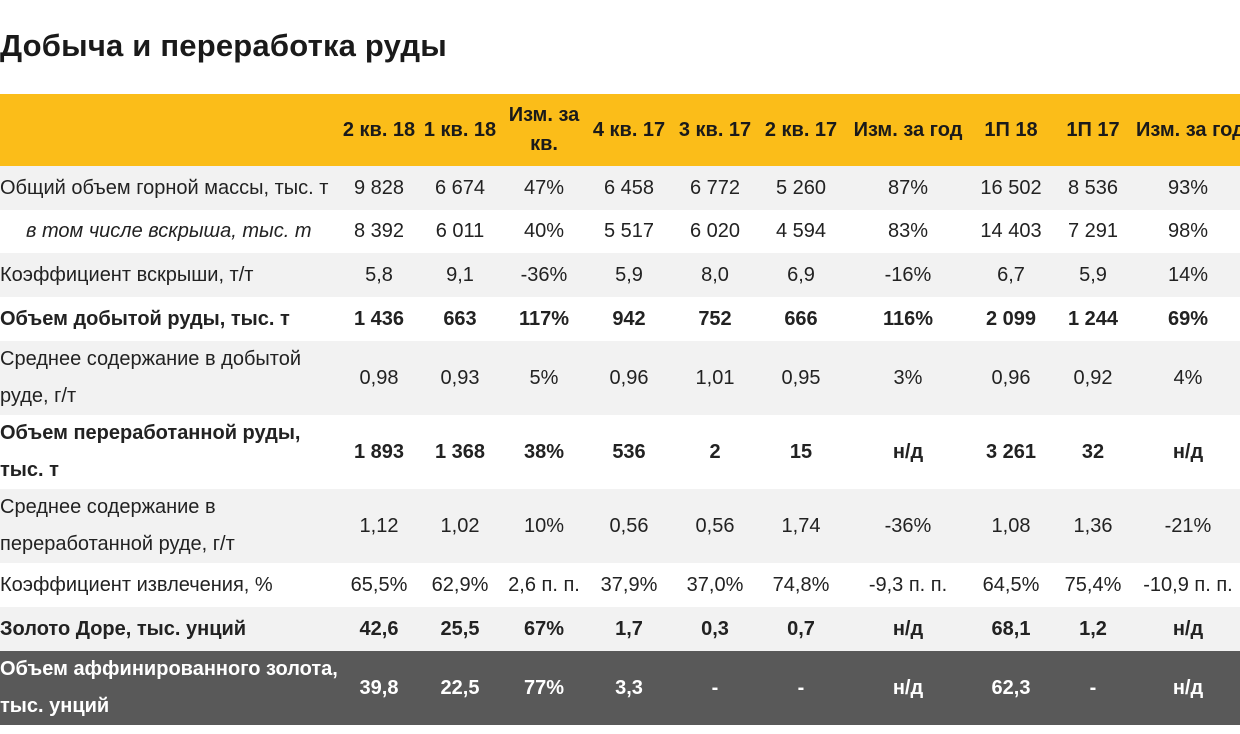  Describe the element at coordinates (170, 688) in the screenshot. I see `row-label: Объем аффинированного золота, тыс. унций` at that location.